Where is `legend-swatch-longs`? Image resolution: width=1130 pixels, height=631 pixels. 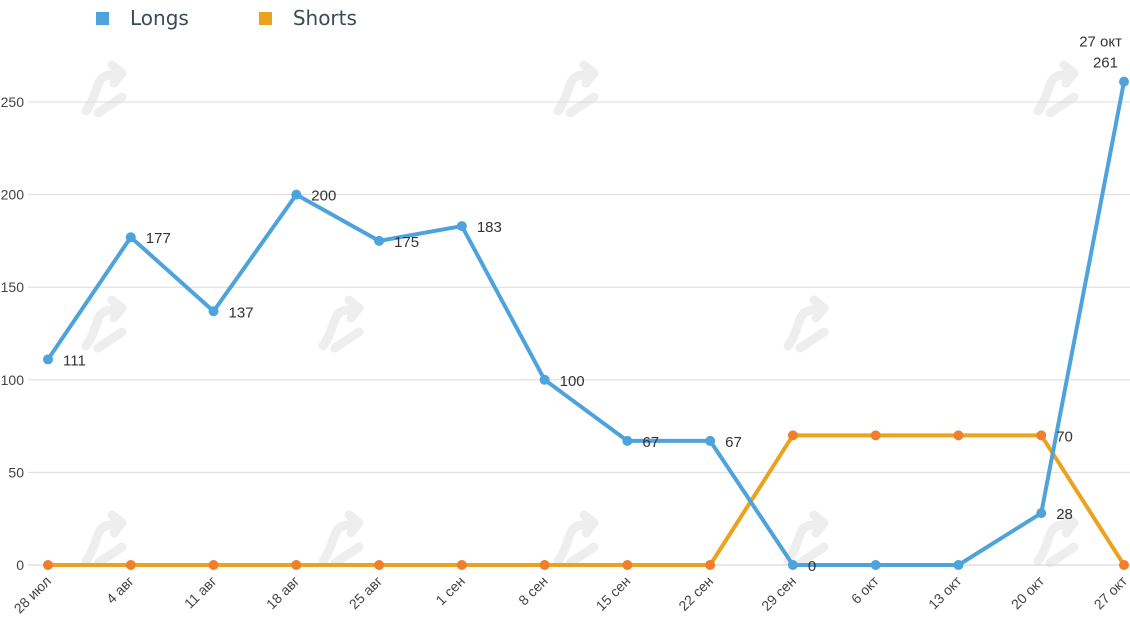
legend-swatch-longs is located at coordinates (102, 18).